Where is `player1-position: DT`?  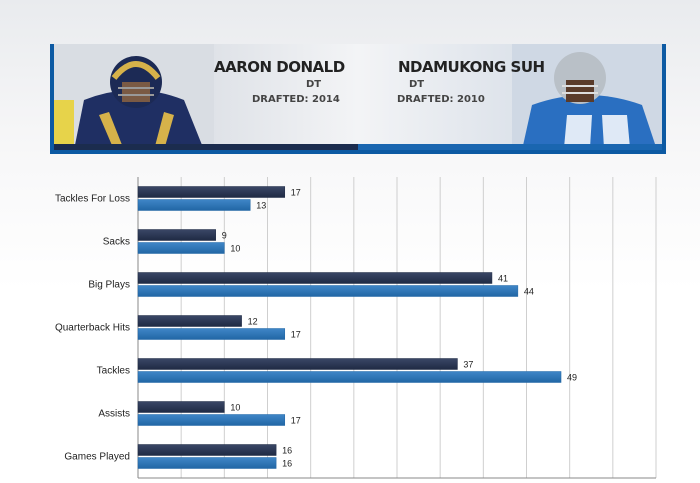
player1-position: DT is located at coordinates (314, 84).